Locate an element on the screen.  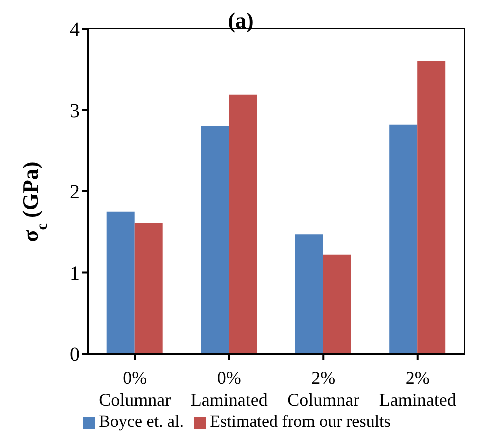
y-tick-label: 4 is located at coordinates (75, 30).